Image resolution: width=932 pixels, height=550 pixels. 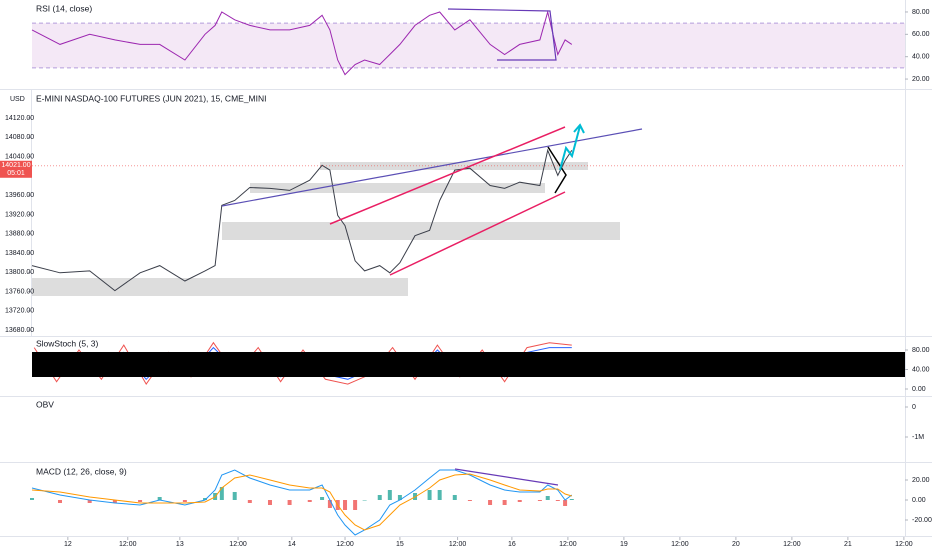 I want to click on pane-title: SlowStoch (5, 3), so click(x=67, y=343).